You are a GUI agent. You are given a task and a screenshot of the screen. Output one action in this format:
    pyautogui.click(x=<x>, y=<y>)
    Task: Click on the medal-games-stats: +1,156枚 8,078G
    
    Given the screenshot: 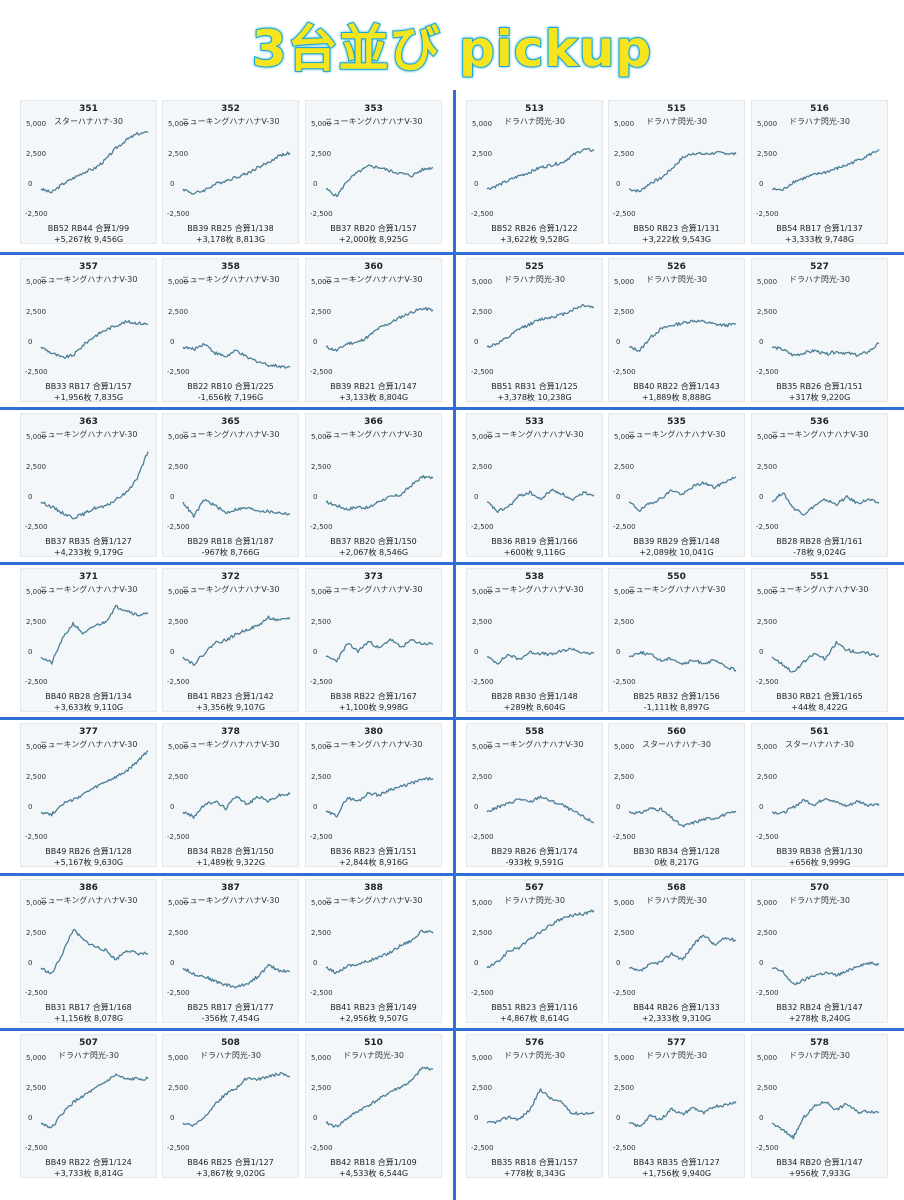 What is the action you would take?
    pyautogui.click(x=88, y=1018)
    